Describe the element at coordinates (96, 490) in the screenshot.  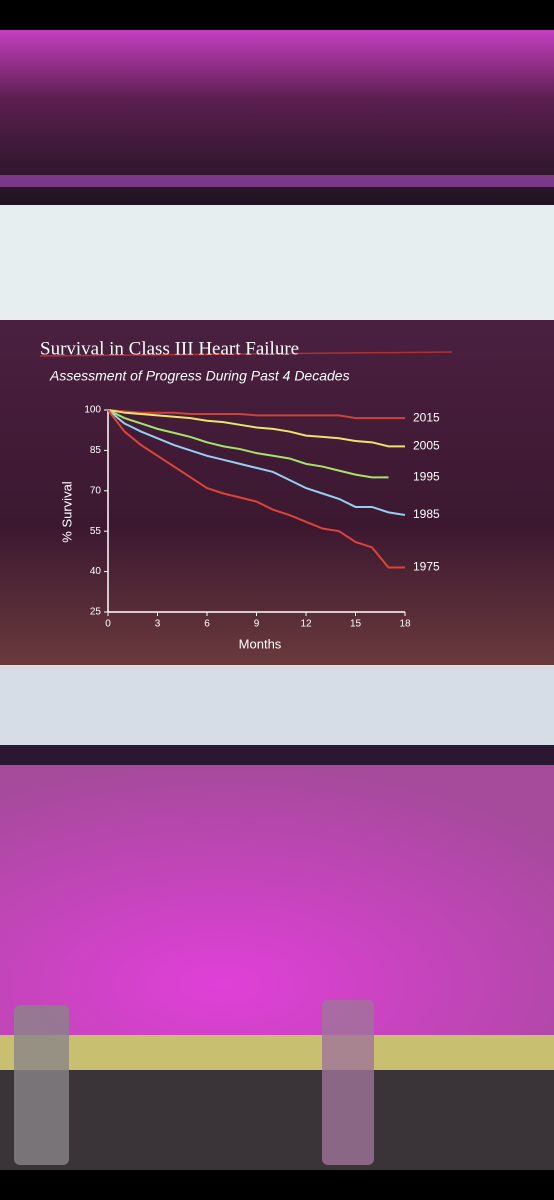
I see `y-tick-label: 70` at that location.